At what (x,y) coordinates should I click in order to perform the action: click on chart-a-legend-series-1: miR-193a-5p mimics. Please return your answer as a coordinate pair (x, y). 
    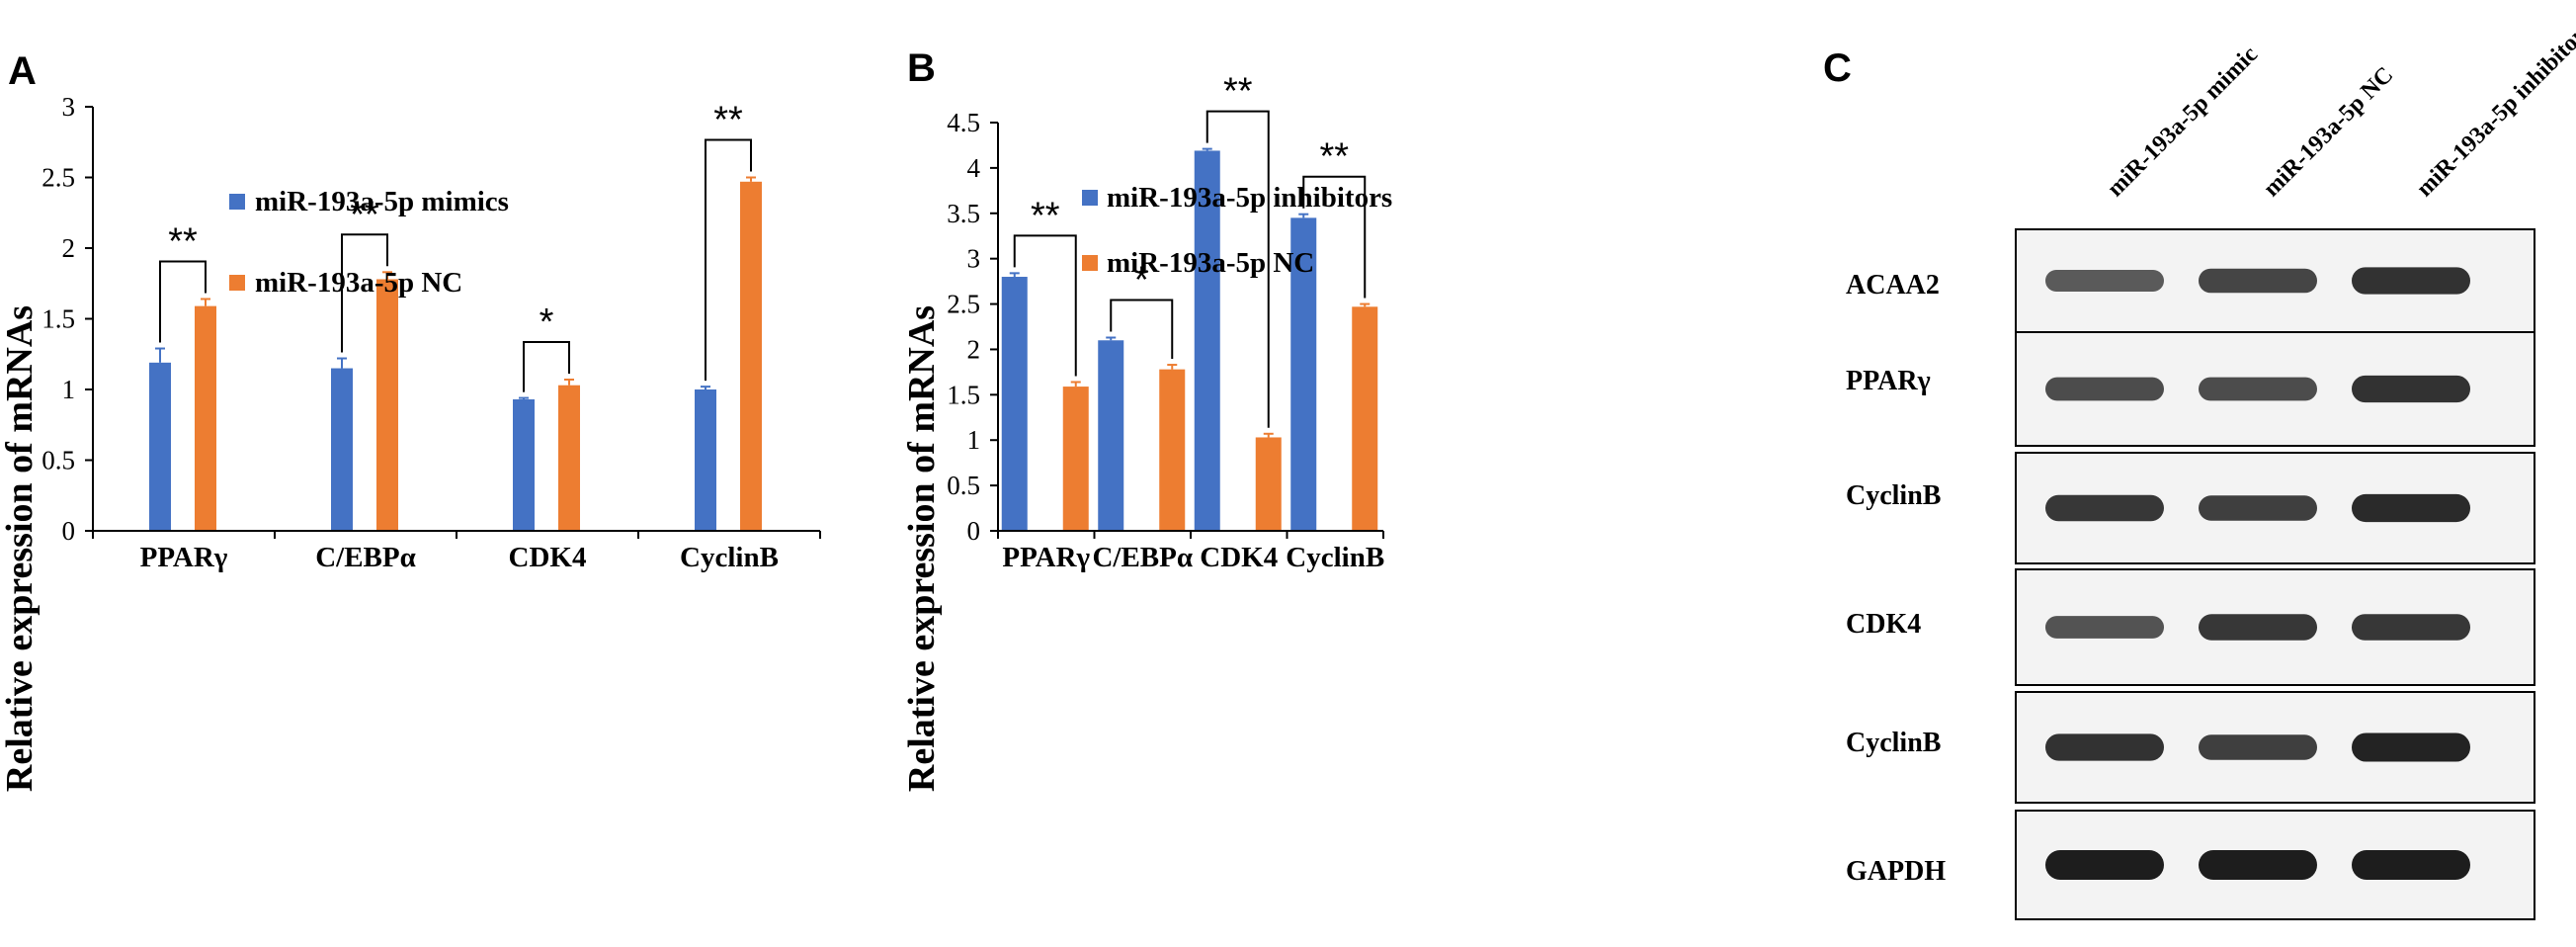
    Looking at the image, I should click on (382, 202).